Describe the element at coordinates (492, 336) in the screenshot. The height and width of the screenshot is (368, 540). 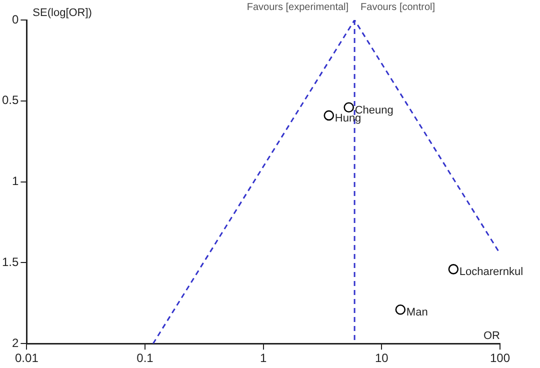
I see `x-axis-title: OR` at that location.